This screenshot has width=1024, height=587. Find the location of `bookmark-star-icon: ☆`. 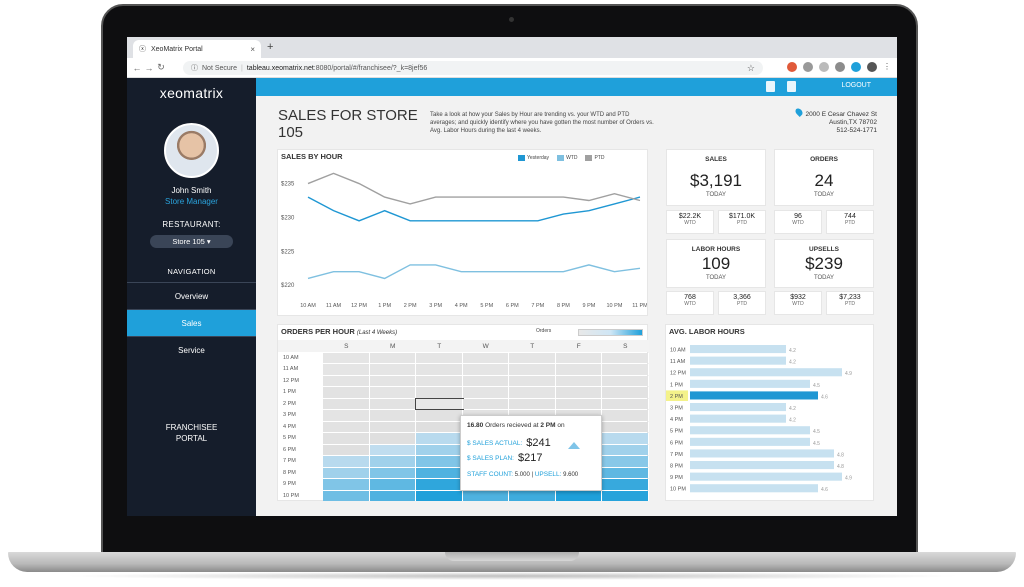

bookmark-star-icon: ☆ is located at coordinates (750, 67).